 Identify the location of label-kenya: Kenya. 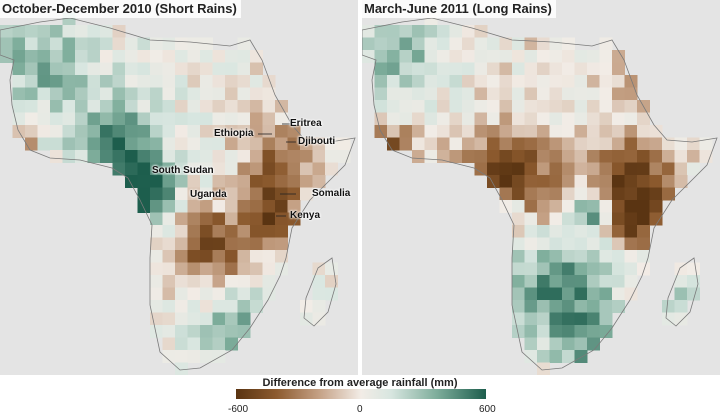
(305, 215).